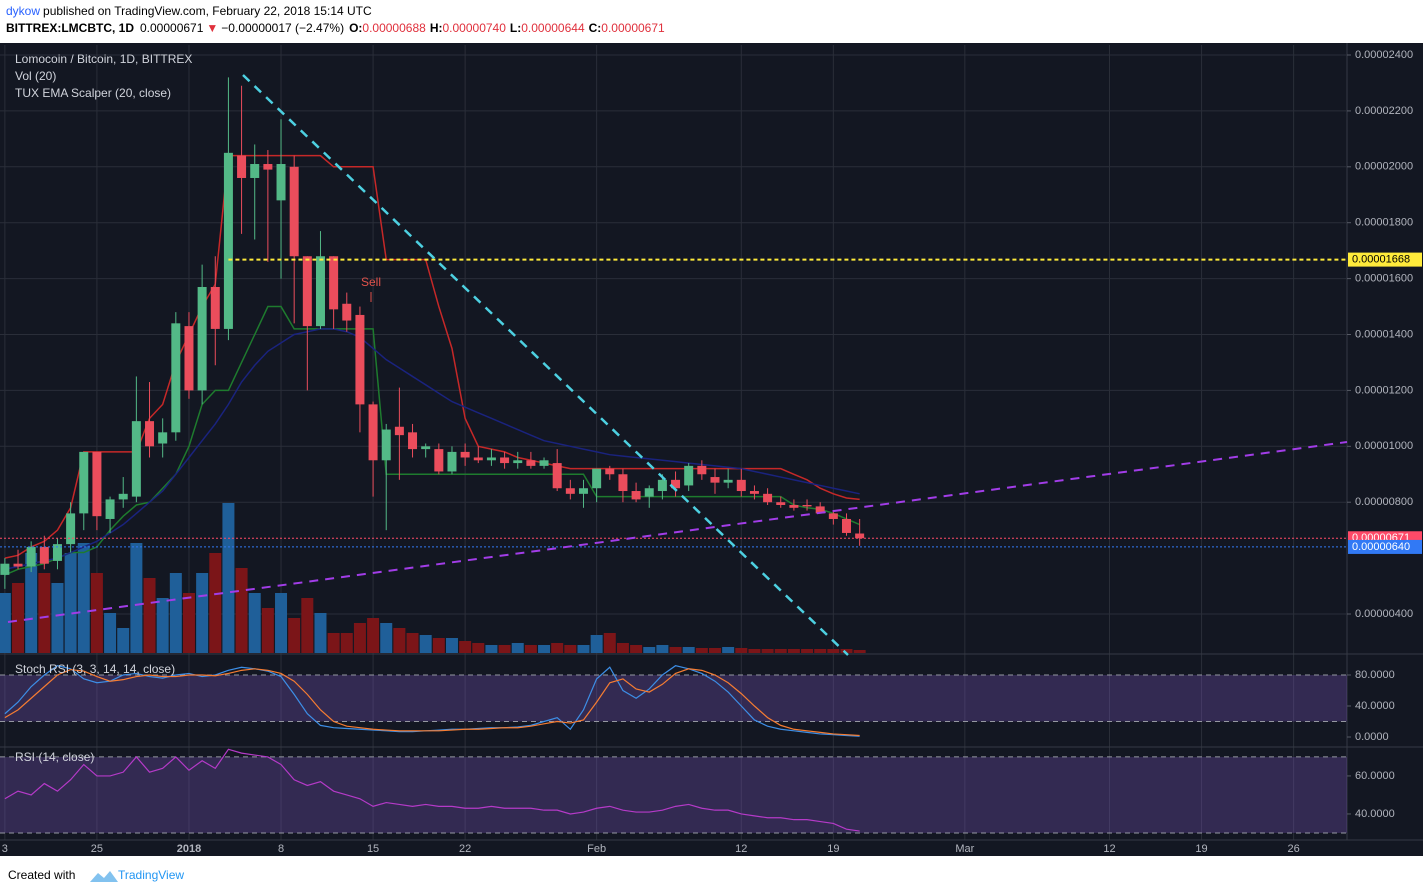  Describe the element at coordinates (1375, 776) in the screenshot. I see `y-tick-label: 60.0000` at that location.